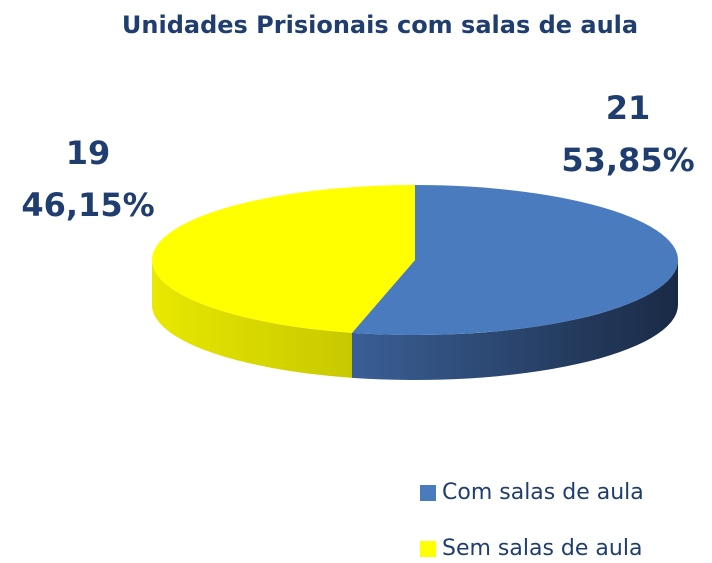 The width and height of the screenshot is (712, 563). Describe the element at coordinates (543, 492) in the screenshot. I see `legend-label: Com salas de aula` at that location.